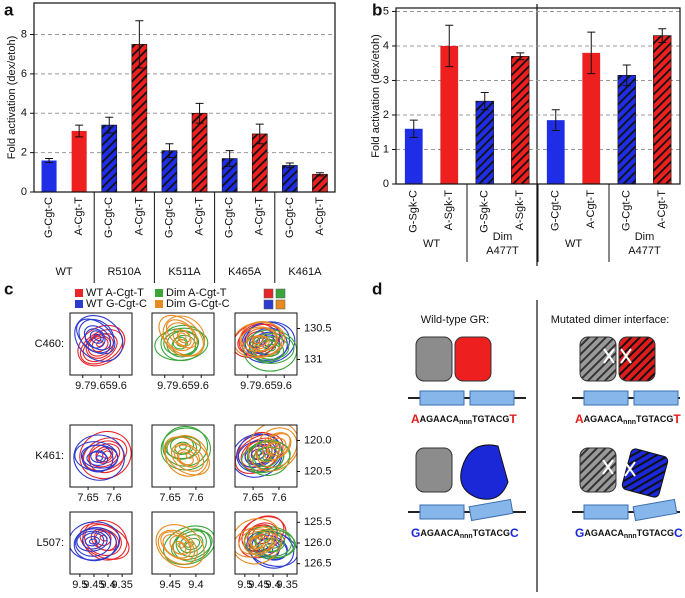 This screenshot has width=685, height=598. I want to click on group-label-line: R510A, so click(124, 272).